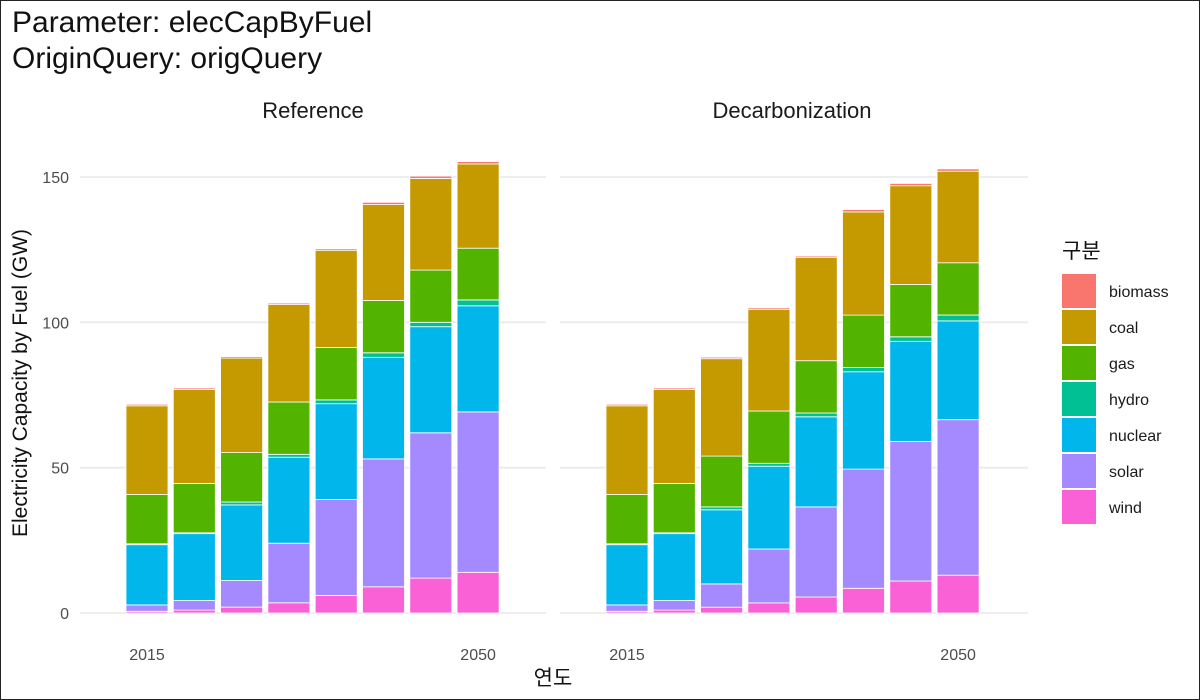 This screenshot has height=700, width=1200. What do you see at coordinates (336, 452) in the screenshot?
I see `bar-reference-2035-nuclear` at bounding box center [336, 452].